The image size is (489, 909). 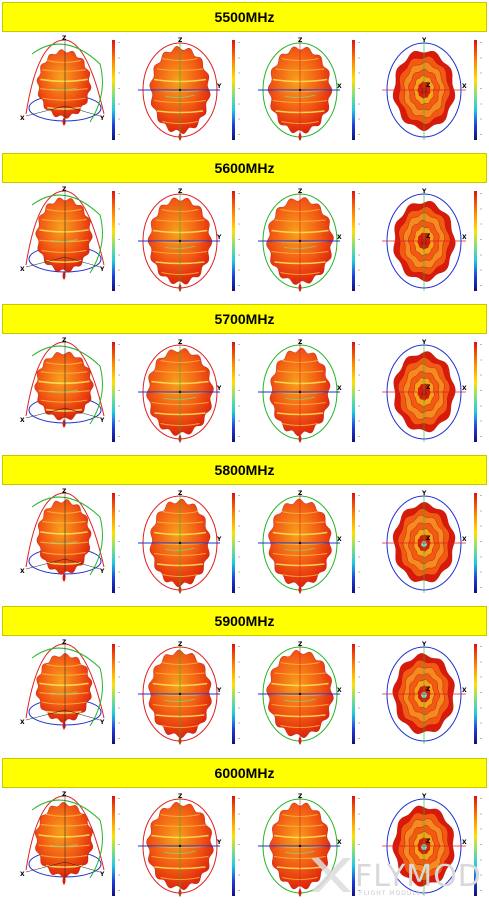 I want to click on pattern-views-row: Z X Y • • • • • • • Z Y • • • • • • • Z X • • • • • • • Y X Z • • • • • • •, so click(x=244, y=849).